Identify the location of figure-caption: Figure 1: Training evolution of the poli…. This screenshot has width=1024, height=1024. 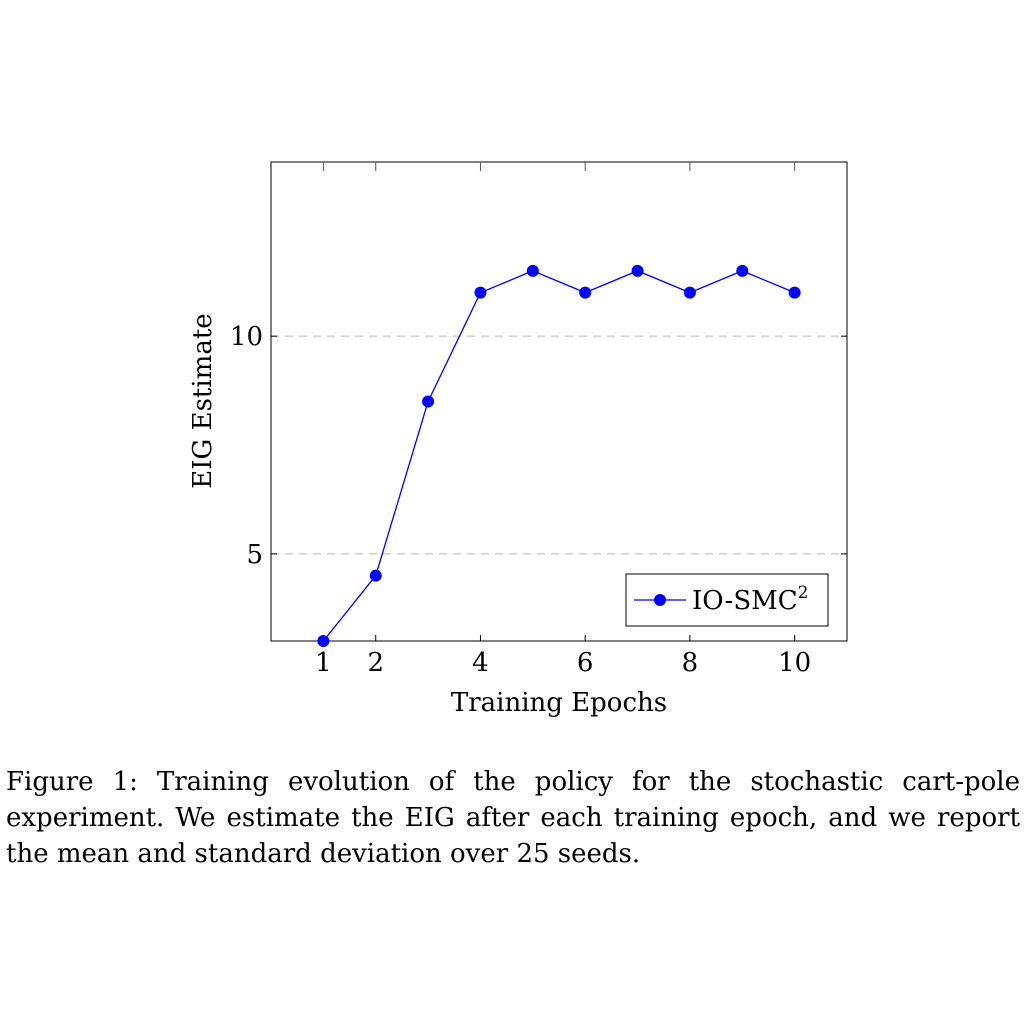
(513, 818).